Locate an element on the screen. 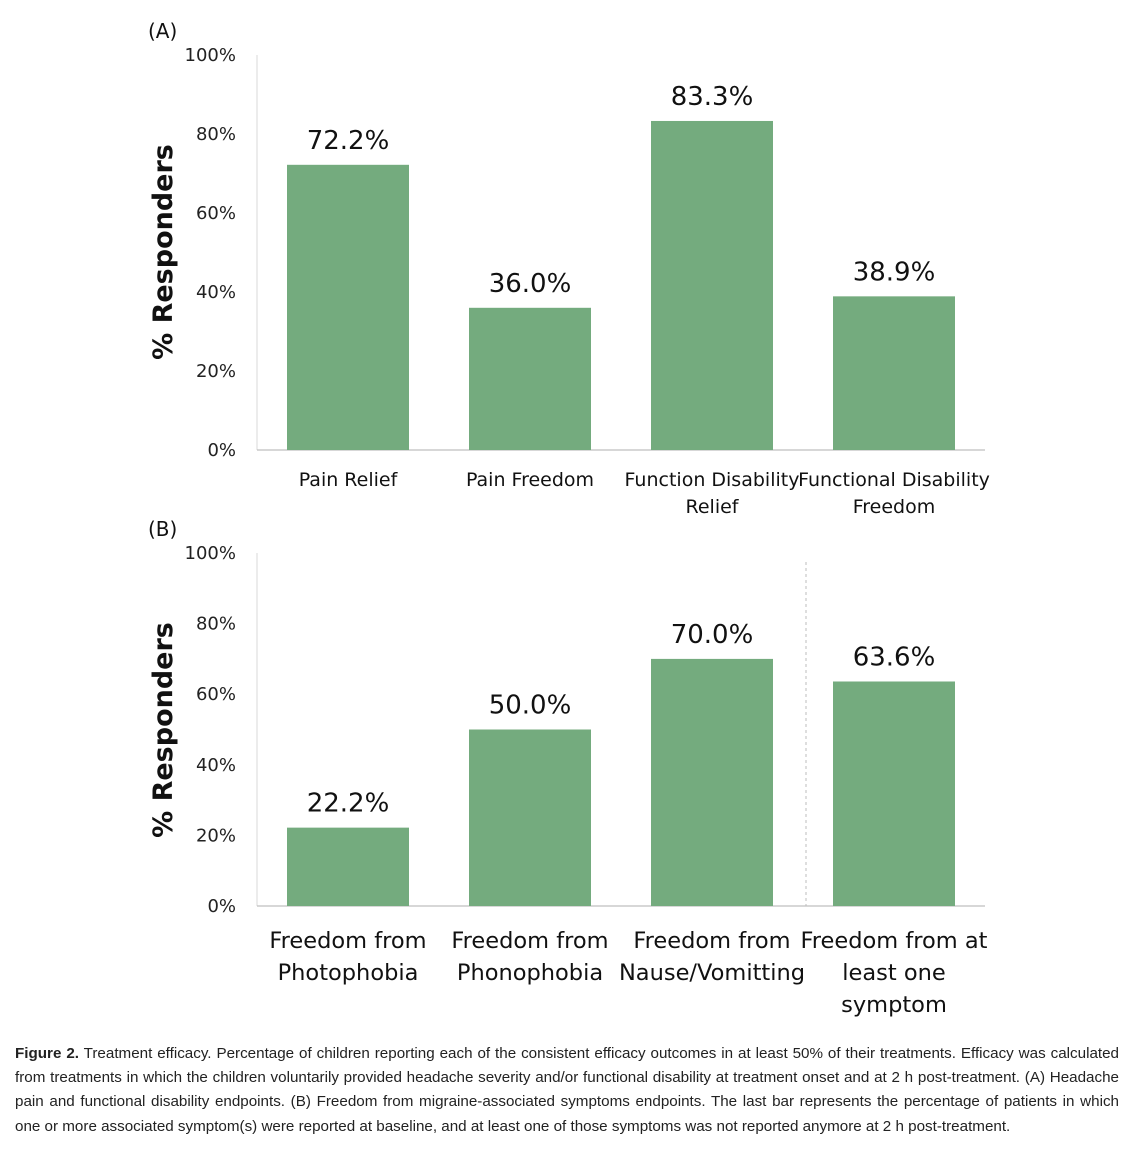 This screenshot has height=1166, width=1128. data-label: 63.6% is located at coordinates (894, 657).